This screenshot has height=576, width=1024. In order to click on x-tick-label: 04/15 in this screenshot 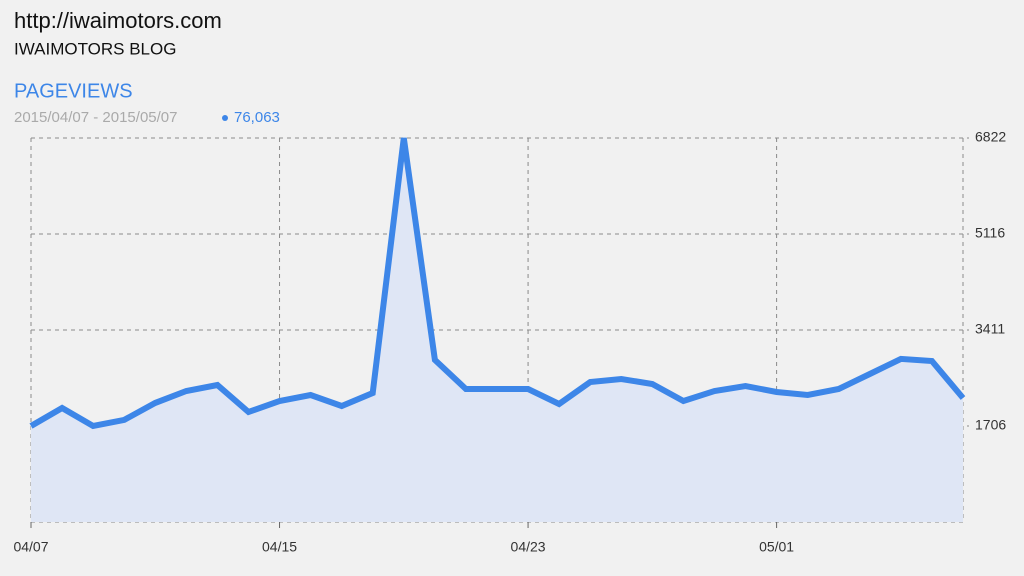, I will do `click(279, 547)`.